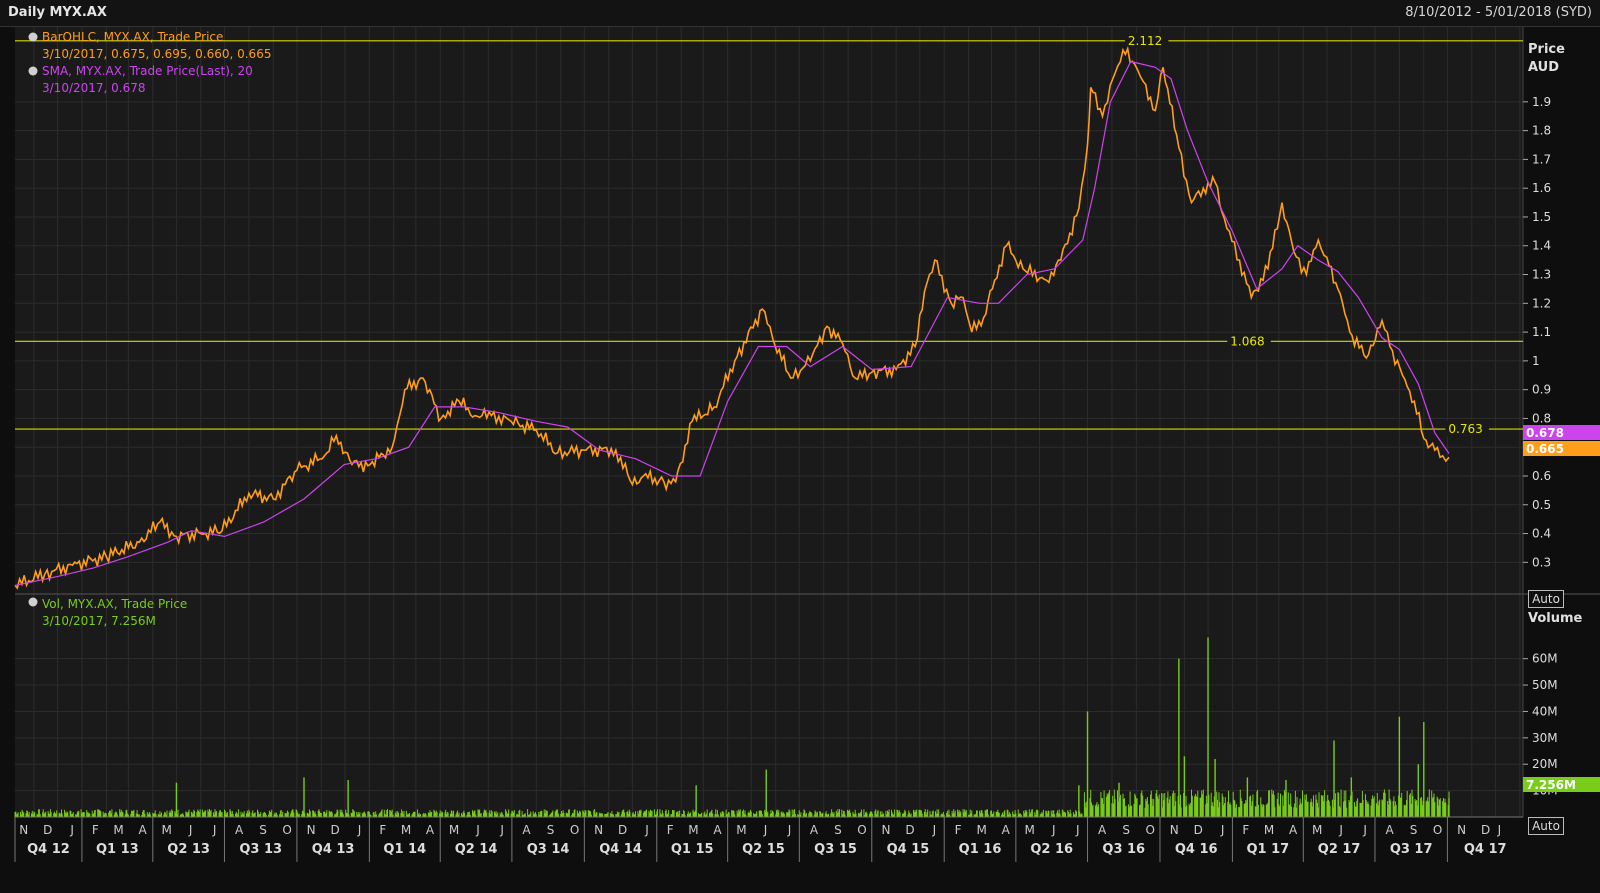 Image resolution: width=1600 pixels, height=893 pixels. Describe the element at coordinates (692, 849) in the screenshot. I see `quarter-tick-label: Q1 15` at that location.